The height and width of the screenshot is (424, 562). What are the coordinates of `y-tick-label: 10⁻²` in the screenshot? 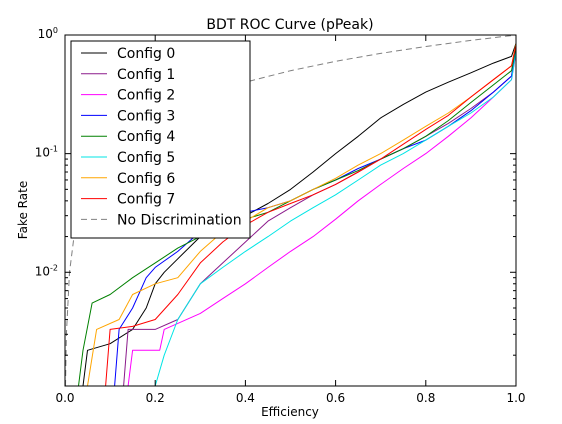 It's located at (46, 270).